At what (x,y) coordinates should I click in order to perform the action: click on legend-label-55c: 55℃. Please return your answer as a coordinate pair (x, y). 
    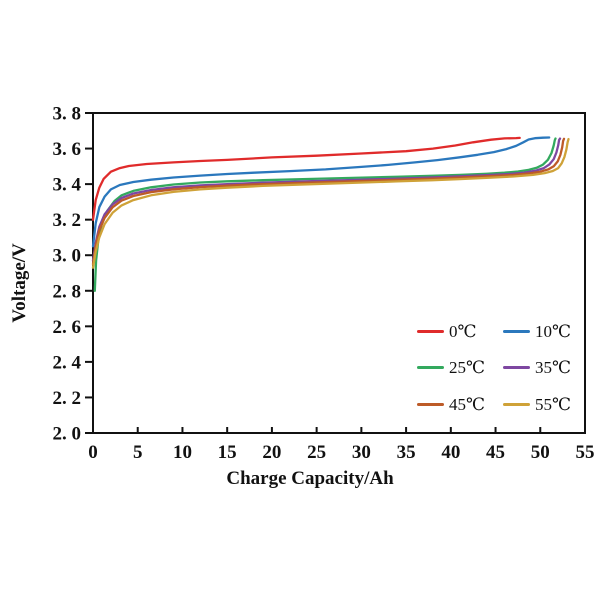
    Looking at the image, I should click on (553, 404).